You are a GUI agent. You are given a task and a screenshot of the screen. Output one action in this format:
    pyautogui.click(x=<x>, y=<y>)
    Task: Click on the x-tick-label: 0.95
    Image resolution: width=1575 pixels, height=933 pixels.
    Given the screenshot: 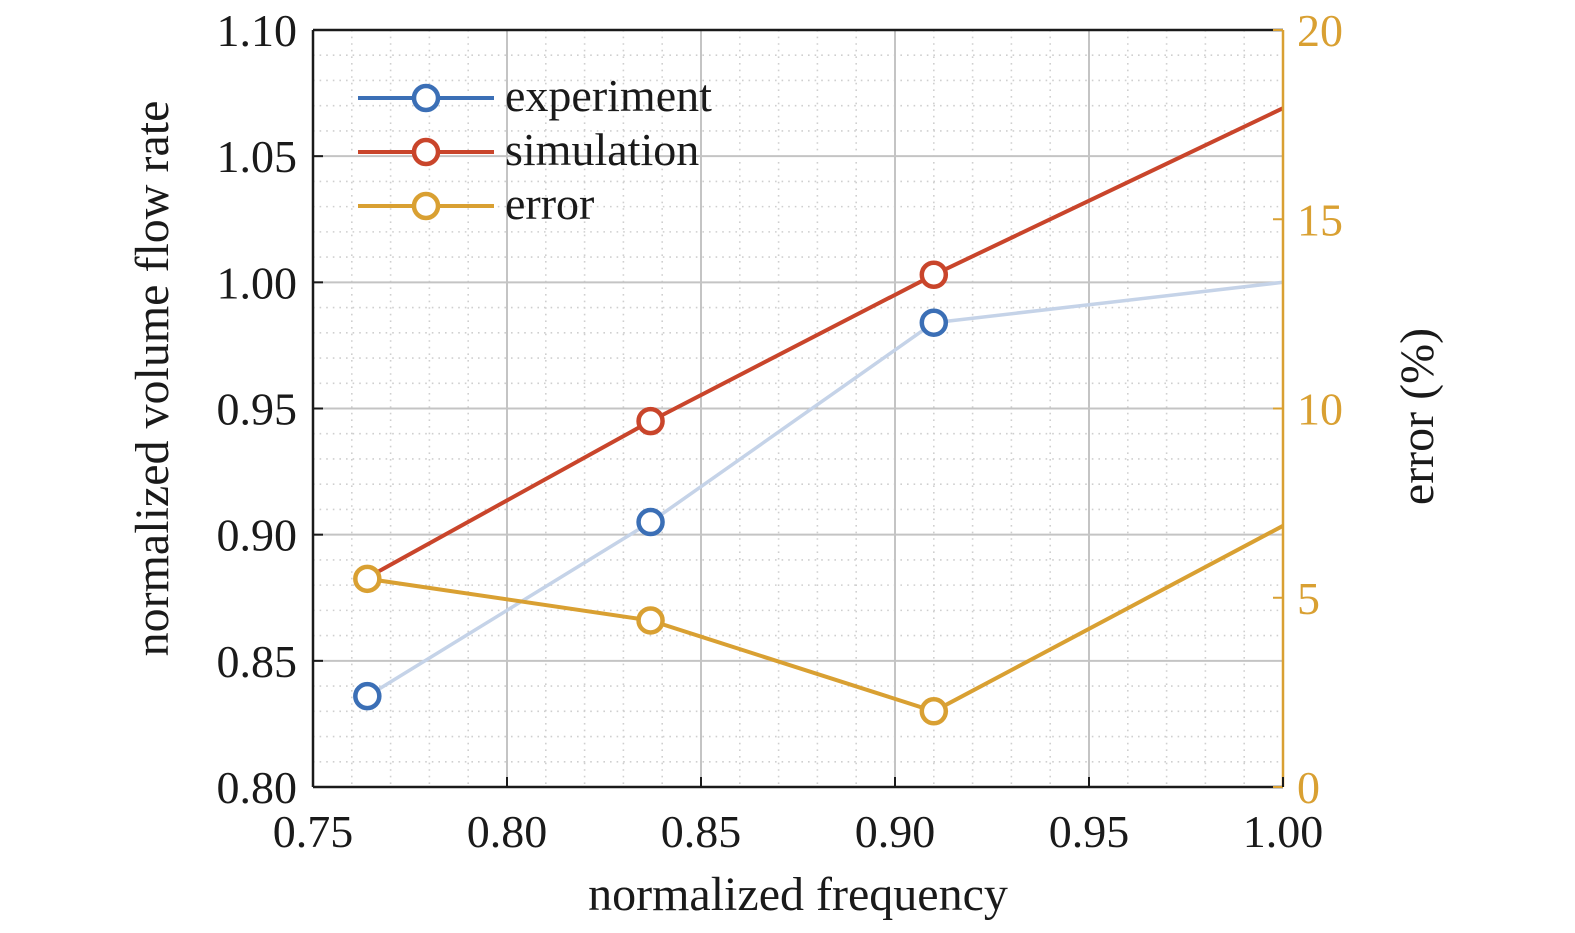 What is the action you would take?
    pyautogui.click(x=1089, y=831)
    